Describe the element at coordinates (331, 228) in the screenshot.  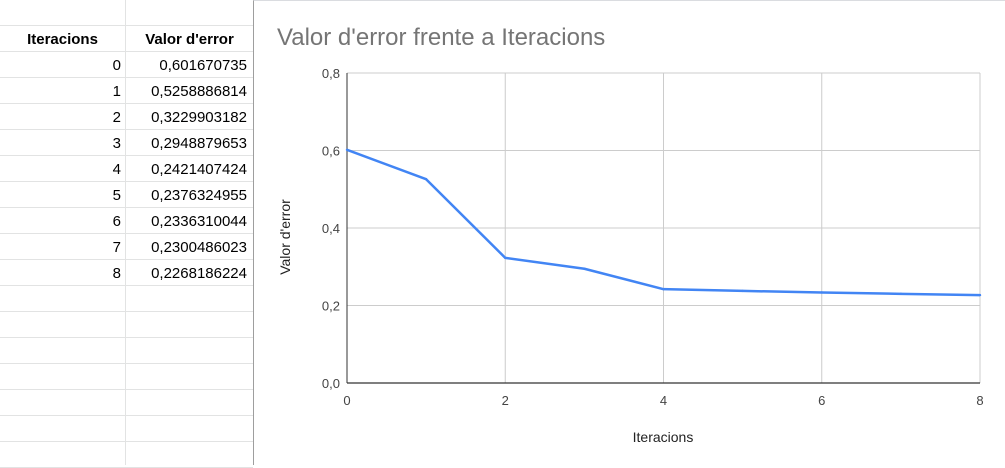
I see `y-tick-label: 0,4` at that location.